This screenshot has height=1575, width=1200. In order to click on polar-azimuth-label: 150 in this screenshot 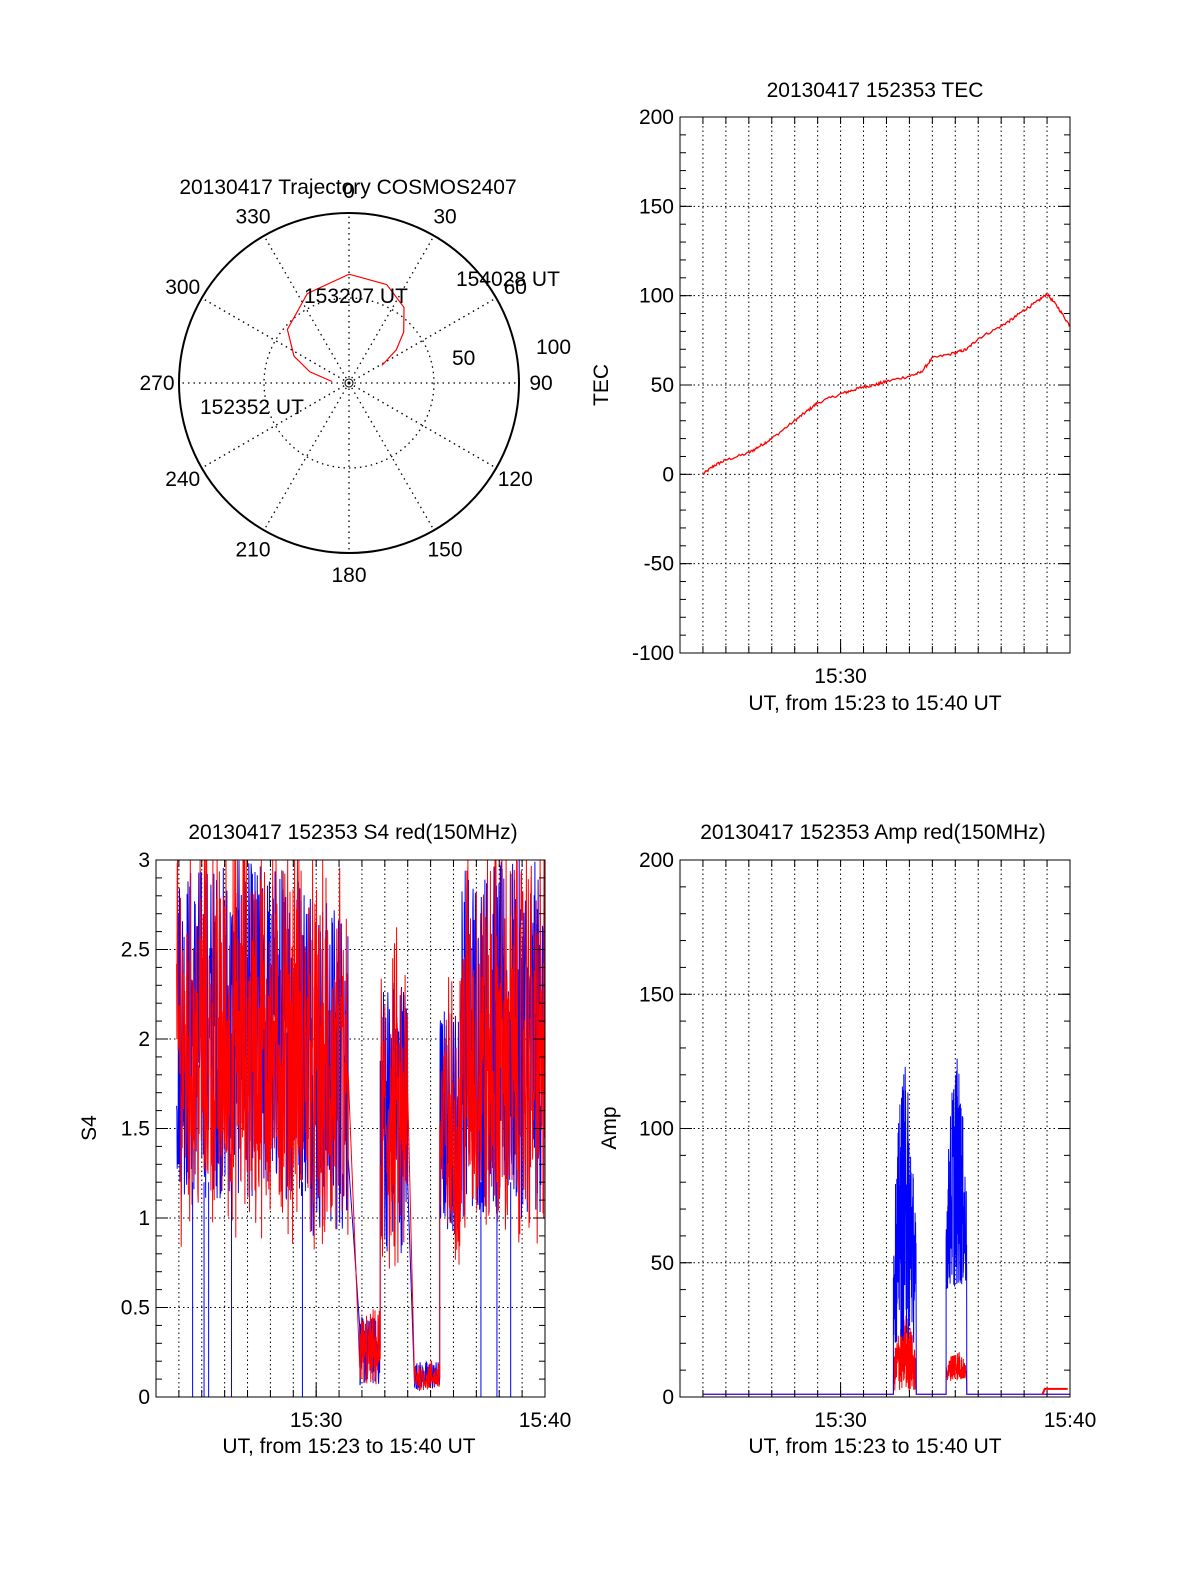, I will do `click(444, 549)`.